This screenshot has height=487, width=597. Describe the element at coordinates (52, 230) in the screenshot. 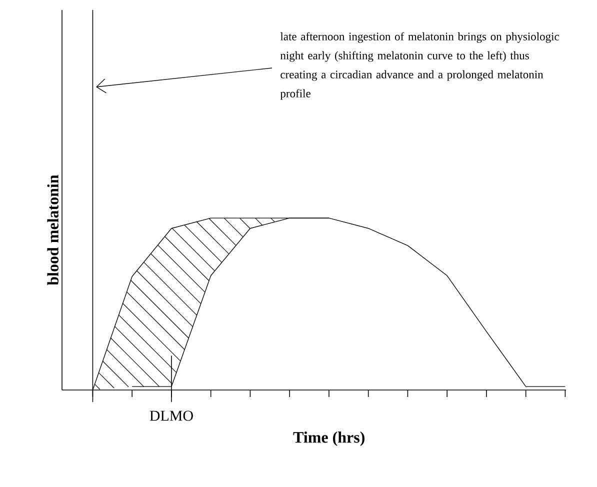

I see `y-axis-title: blood melatonin` at that location.